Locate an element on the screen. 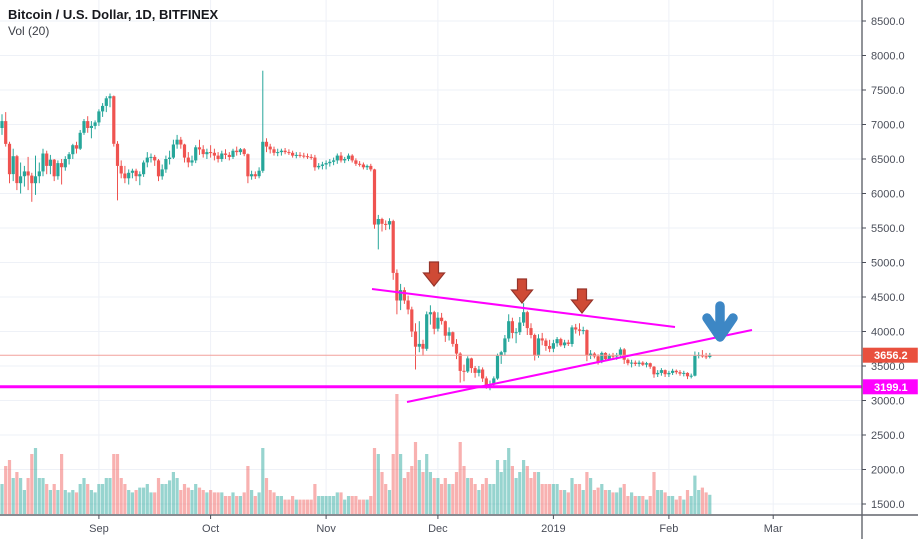 This screenshot has width=918, height=539. blue-down-arrow-icon is located at coordinates (720, 321).